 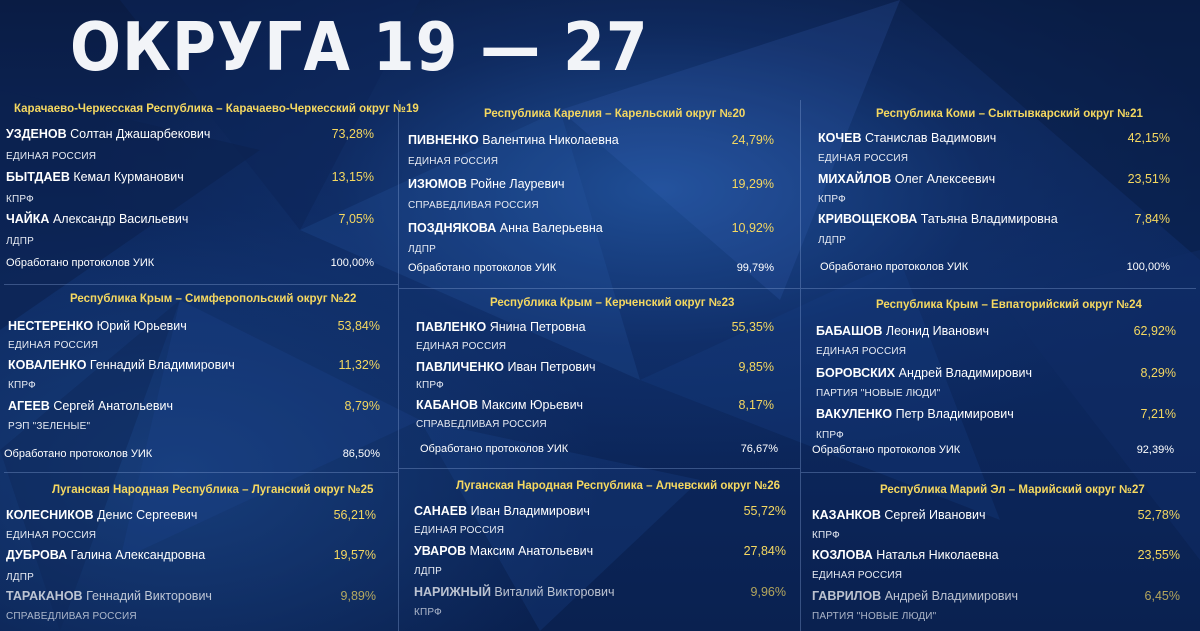 What do you see at coordinates (95, 177) in the screenshot?
I see `candidate-name: БЫТДАЕВ Кемал Курманович` at bounding box center [95, 177].